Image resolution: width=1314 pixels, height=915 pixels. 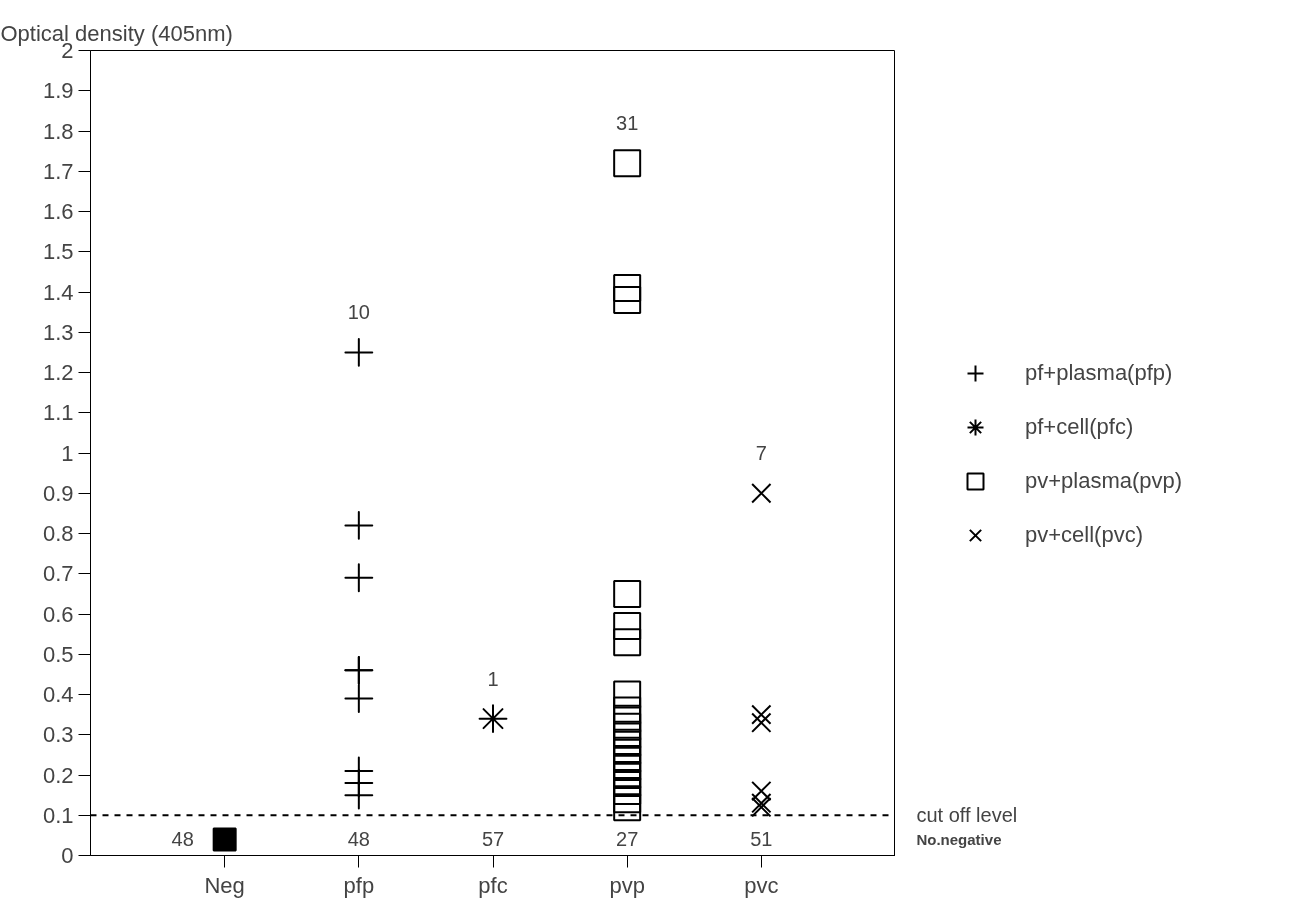 What do you see at coordinates (58, 211) in the screenshot?
I see `y-tick-label: 1.6` at bounding box center [58, 211].